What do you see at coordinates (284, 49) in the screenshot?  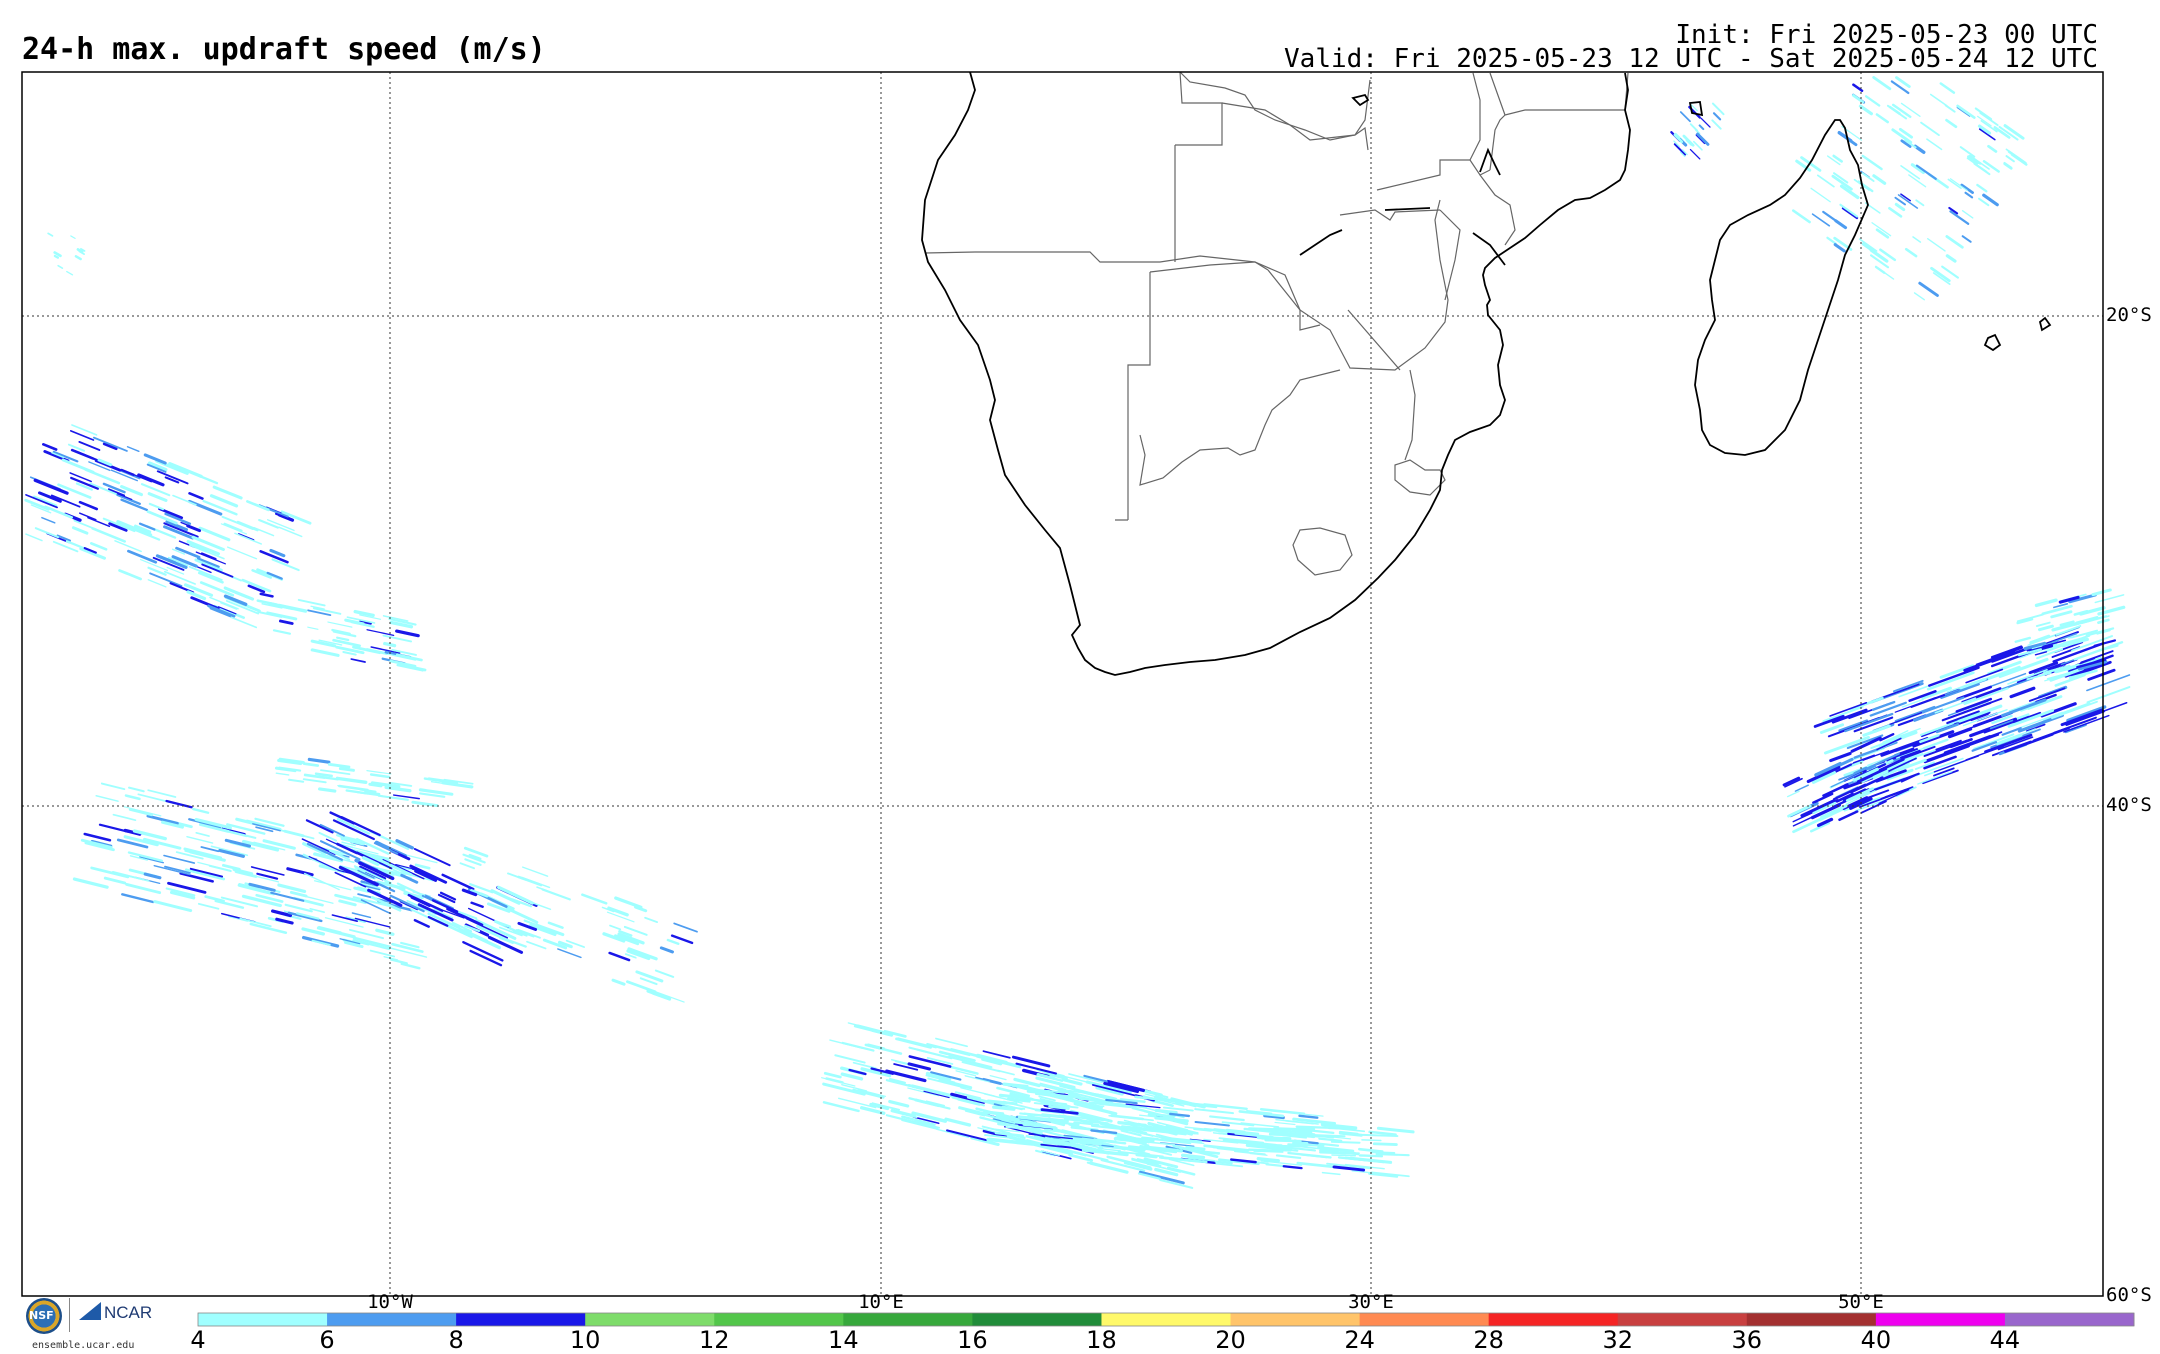 I see `map-title: 24-h max. updraft speed (m/s)` at bounding box center [284, 49].